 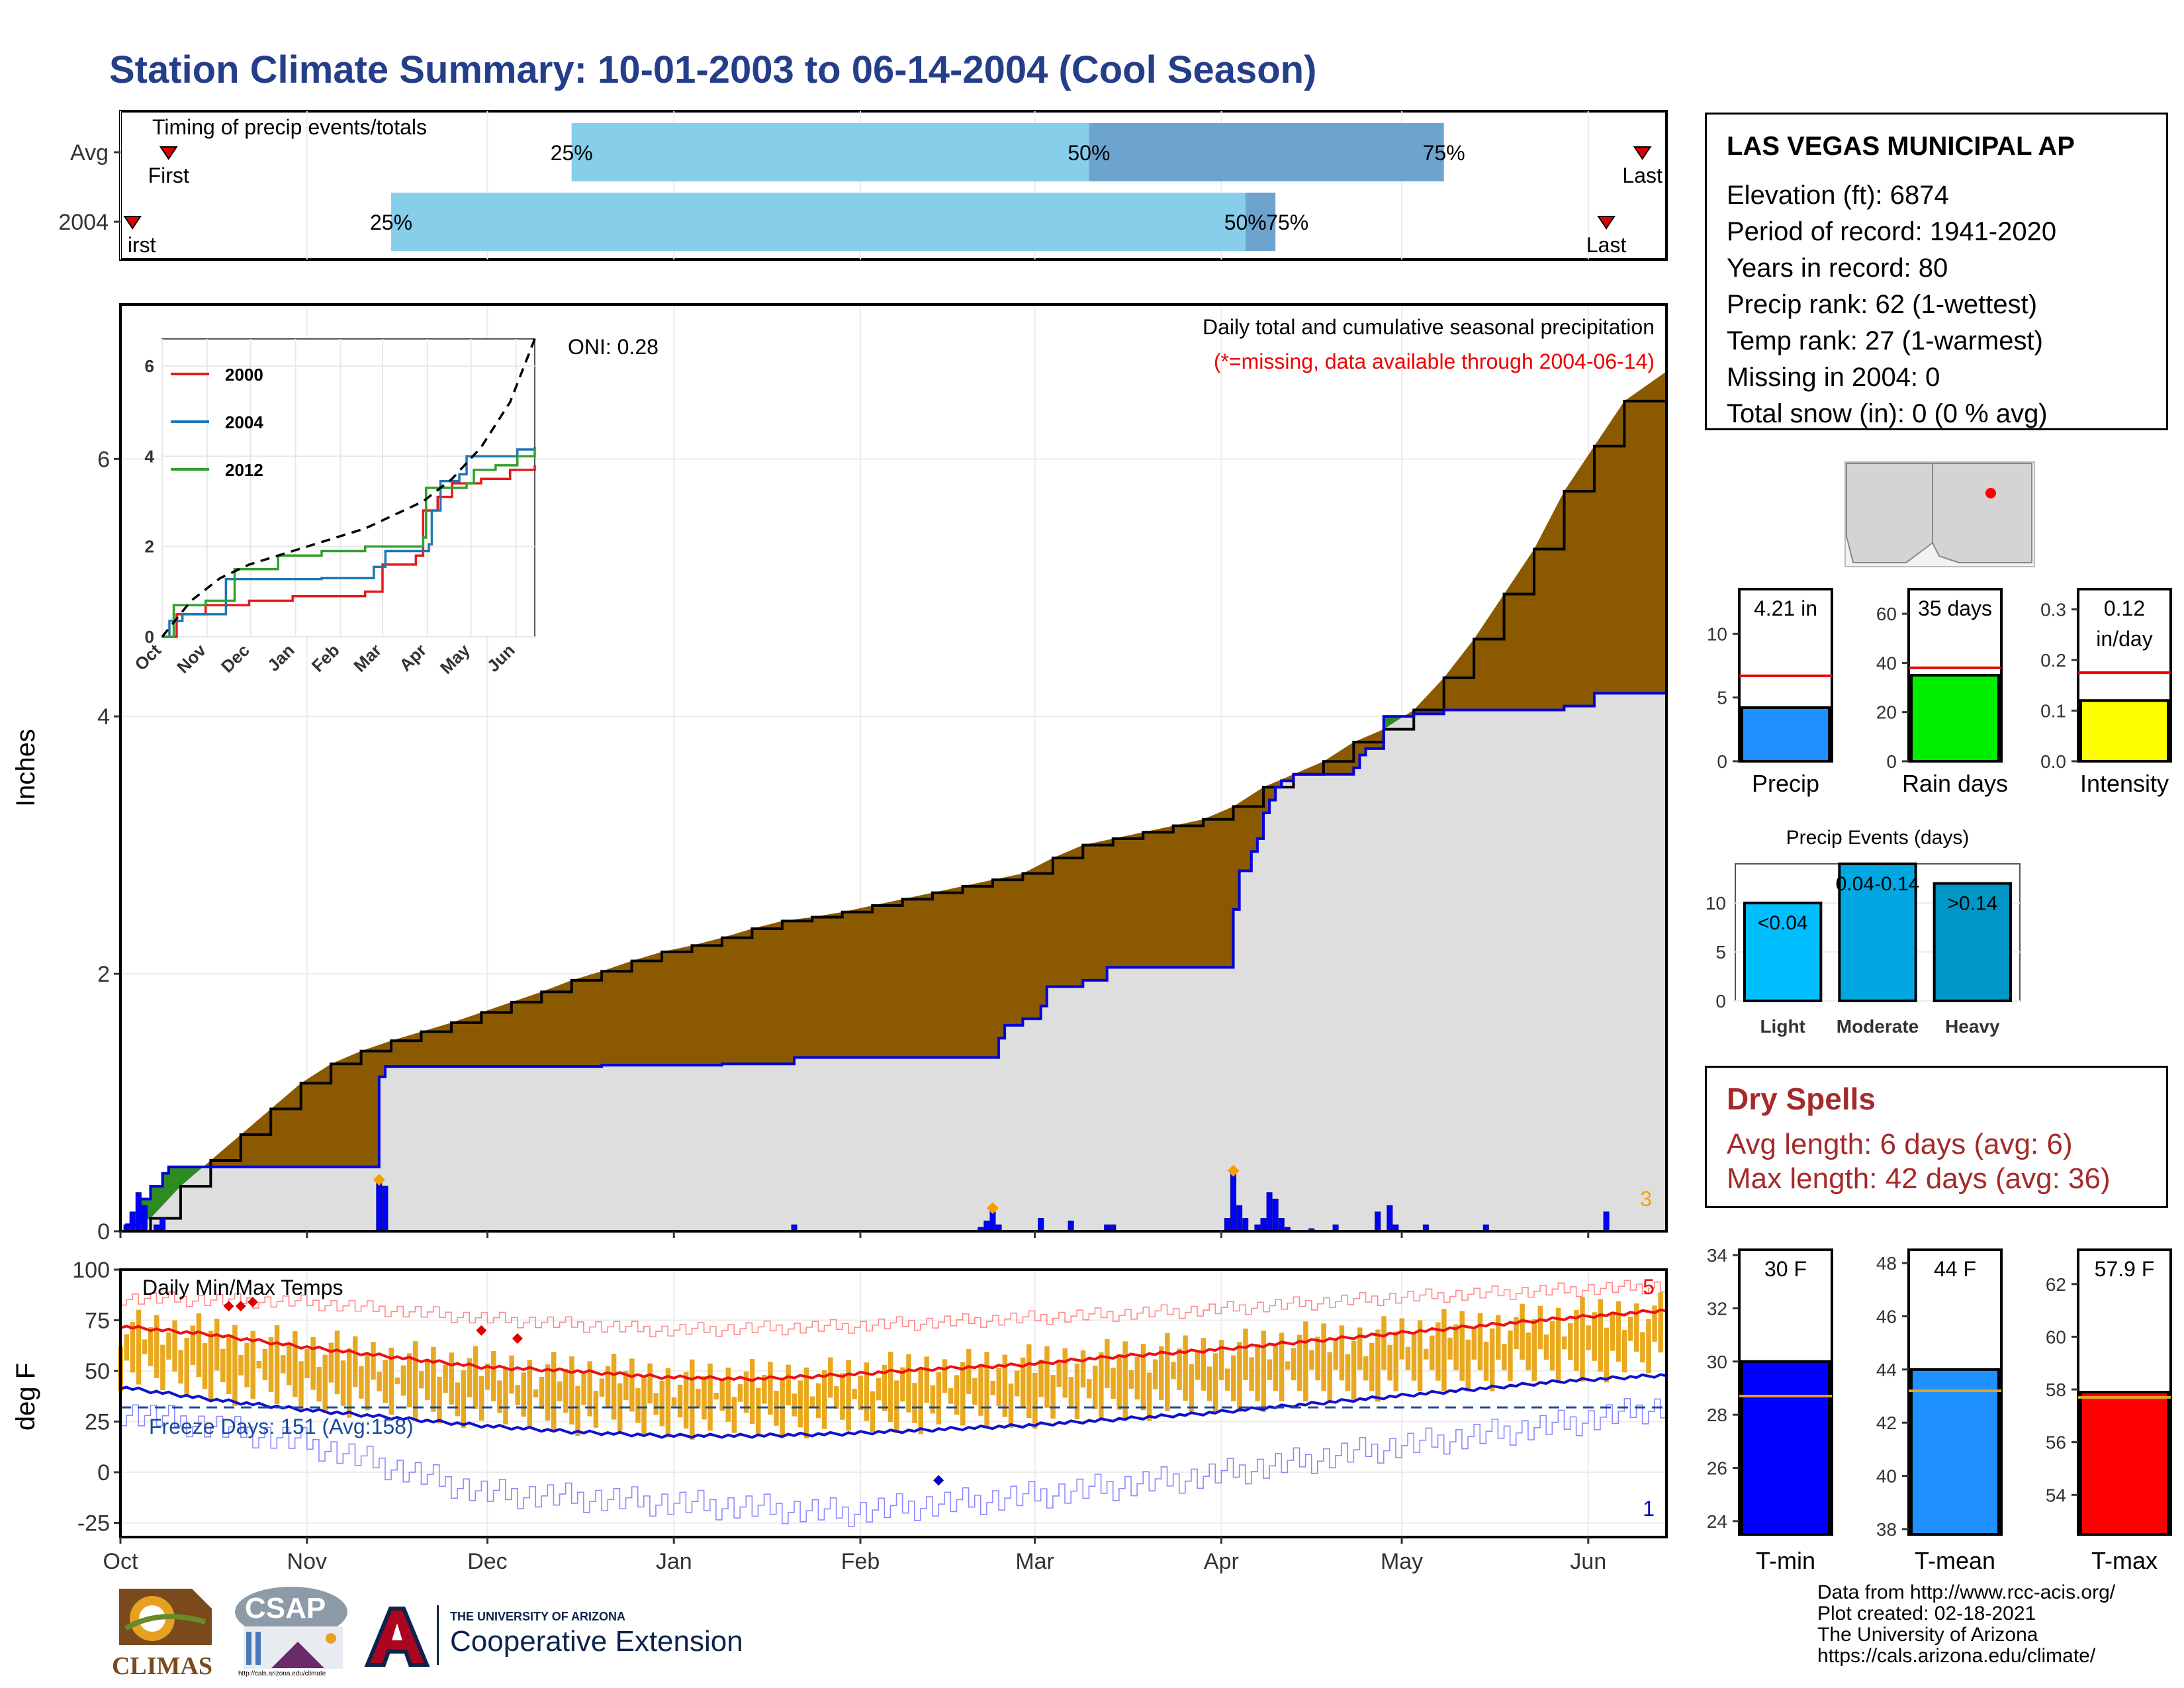 I want to click on station-period: Period of record: 1941-2020, so click(x=1892, y=231).